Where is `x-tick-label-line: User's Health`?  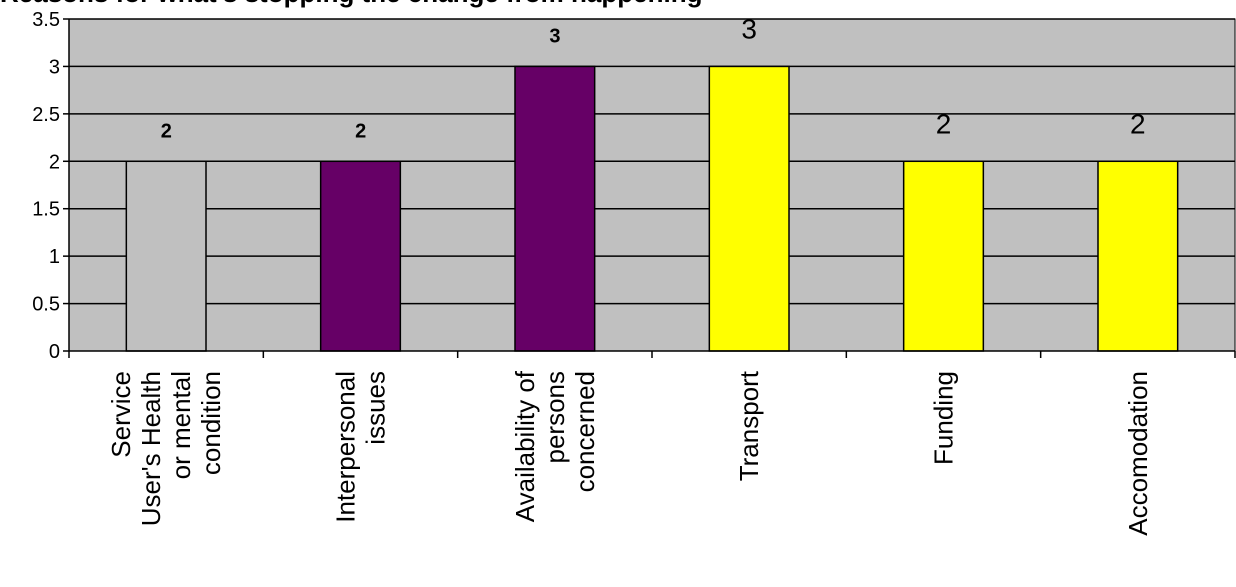
x-tick-label-line: User's Health is located at coordinates (151, 448).